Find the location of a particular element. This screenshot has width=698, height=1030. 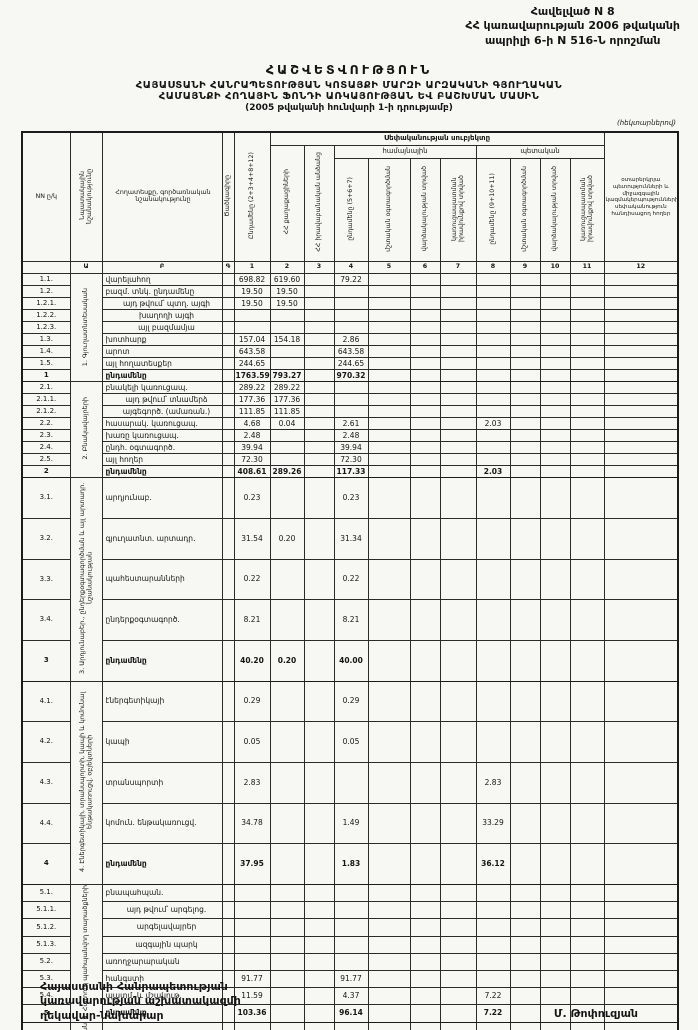

value-cell-c8: 0.78 is located at coordinates (493, 1025).